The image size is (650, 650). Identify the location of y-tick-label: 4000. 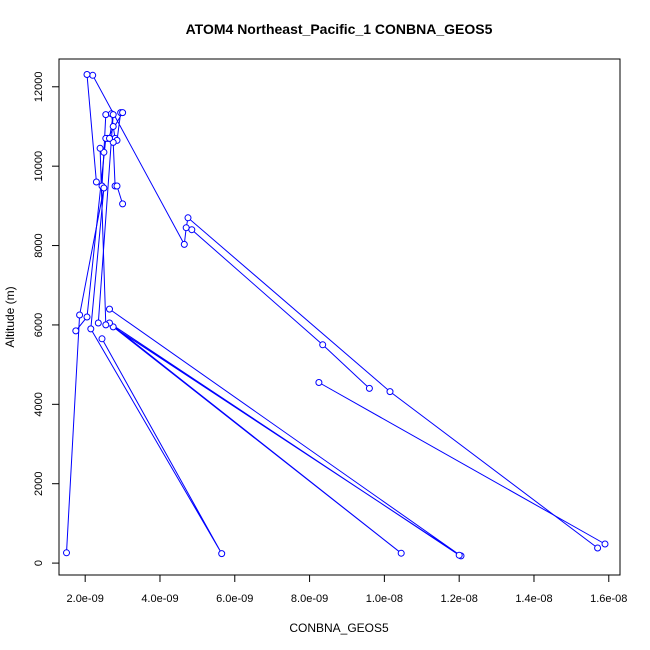
(39, 404).